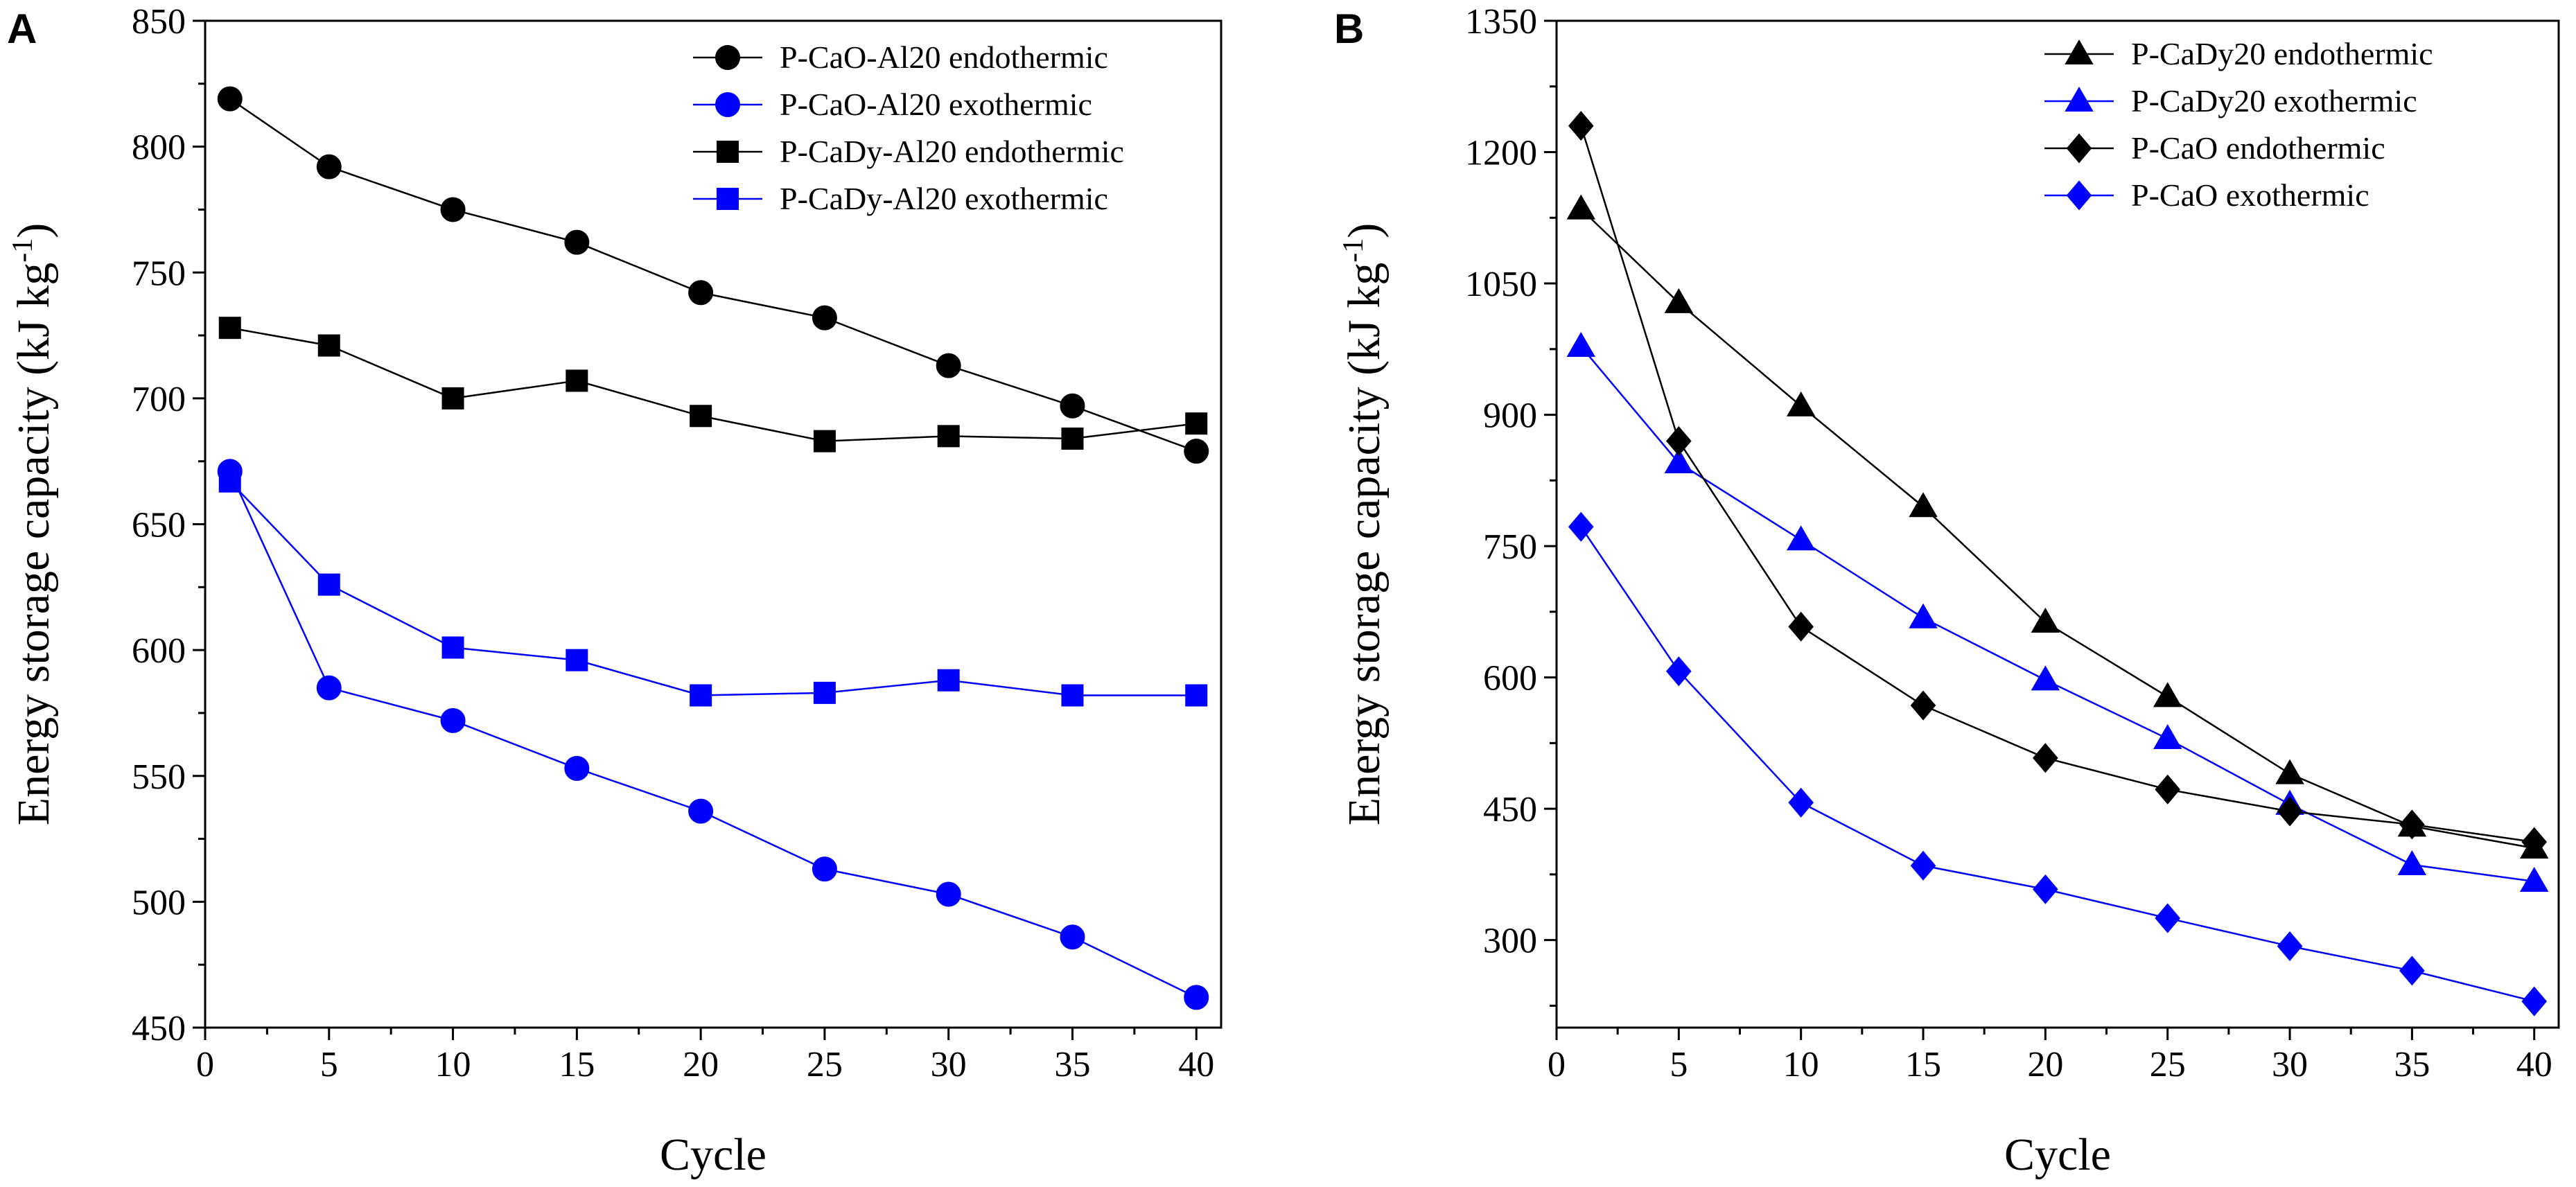 Image resolution: width=2576 pixels, height=1187 pixels. I want to click on legend-label: P-CaO endothermic, so click(2258, 148).